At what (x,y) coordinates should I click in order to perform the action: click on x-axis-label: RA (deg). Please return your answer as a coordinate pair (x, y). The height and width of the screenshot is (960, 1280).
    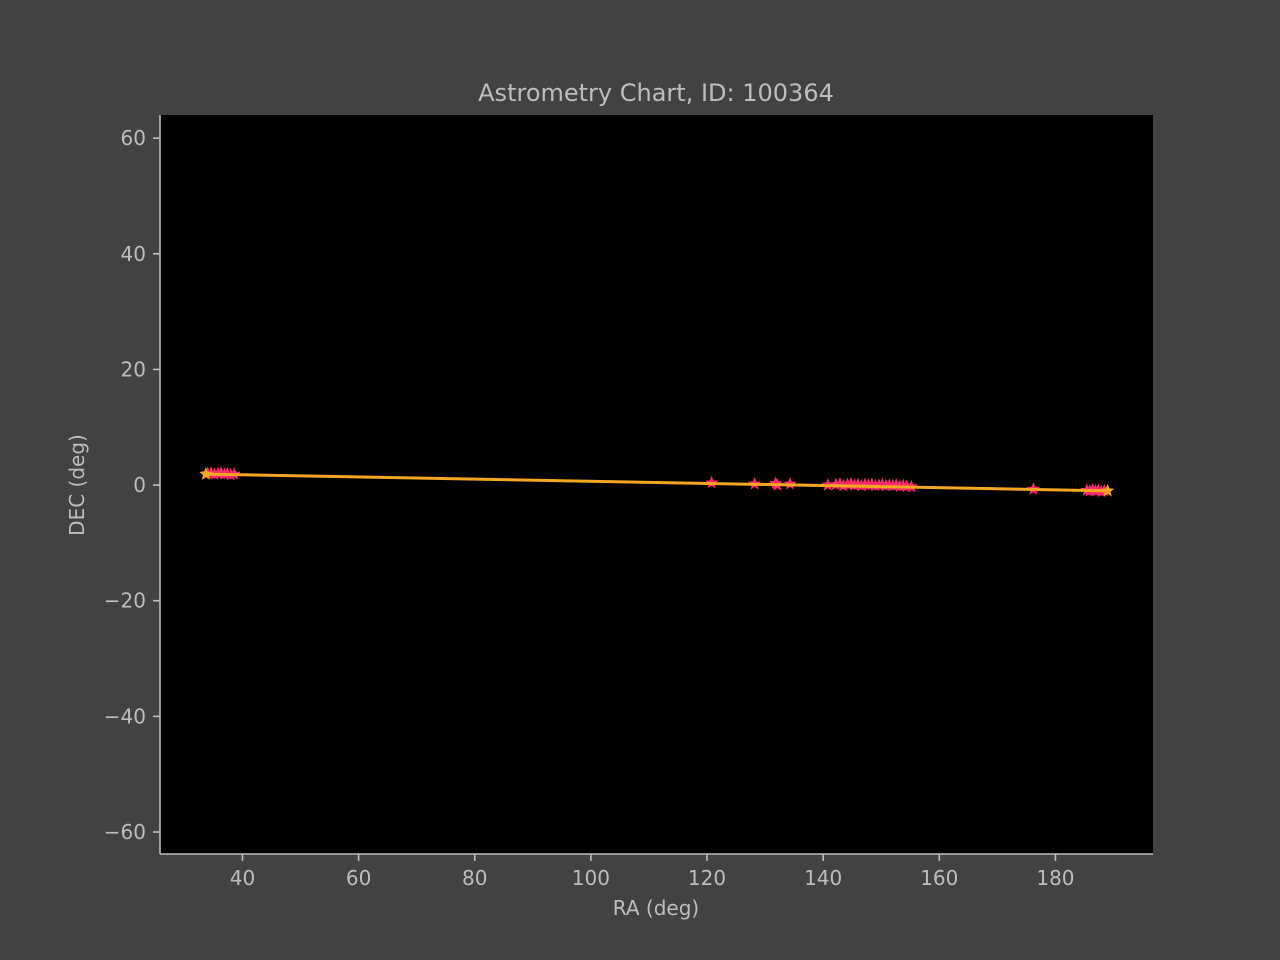
    Looking at the image, I should click on (656, 908).